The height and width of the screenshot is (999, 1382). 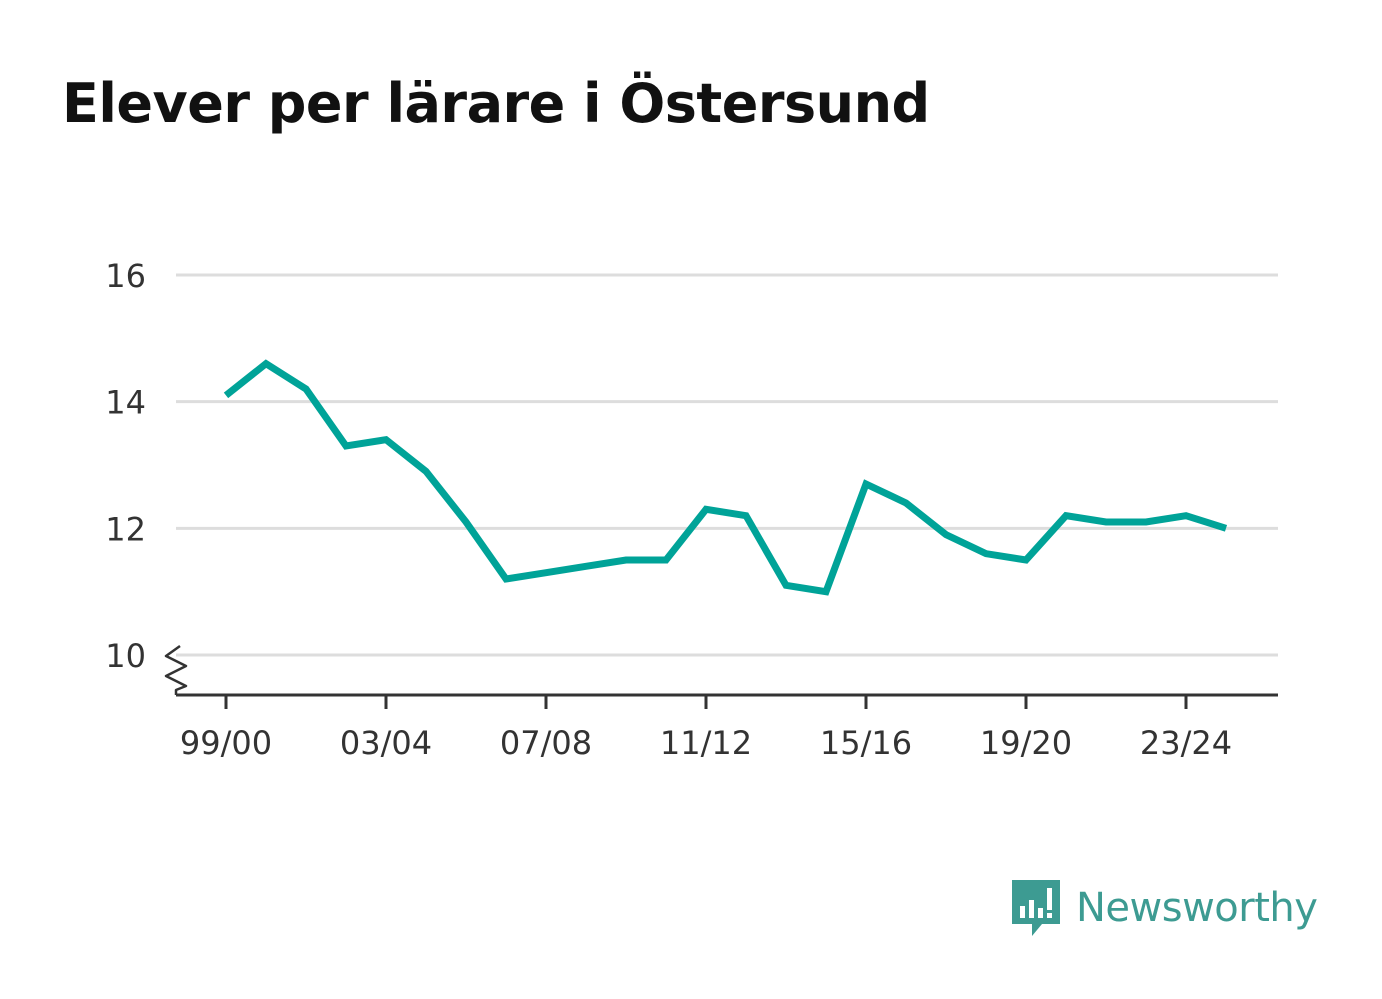 What do you see at coordinates (496, 103) in the screenshot?
I see `chart-title: Elever per lärare i Östersund` at bounding box center [496, 103].